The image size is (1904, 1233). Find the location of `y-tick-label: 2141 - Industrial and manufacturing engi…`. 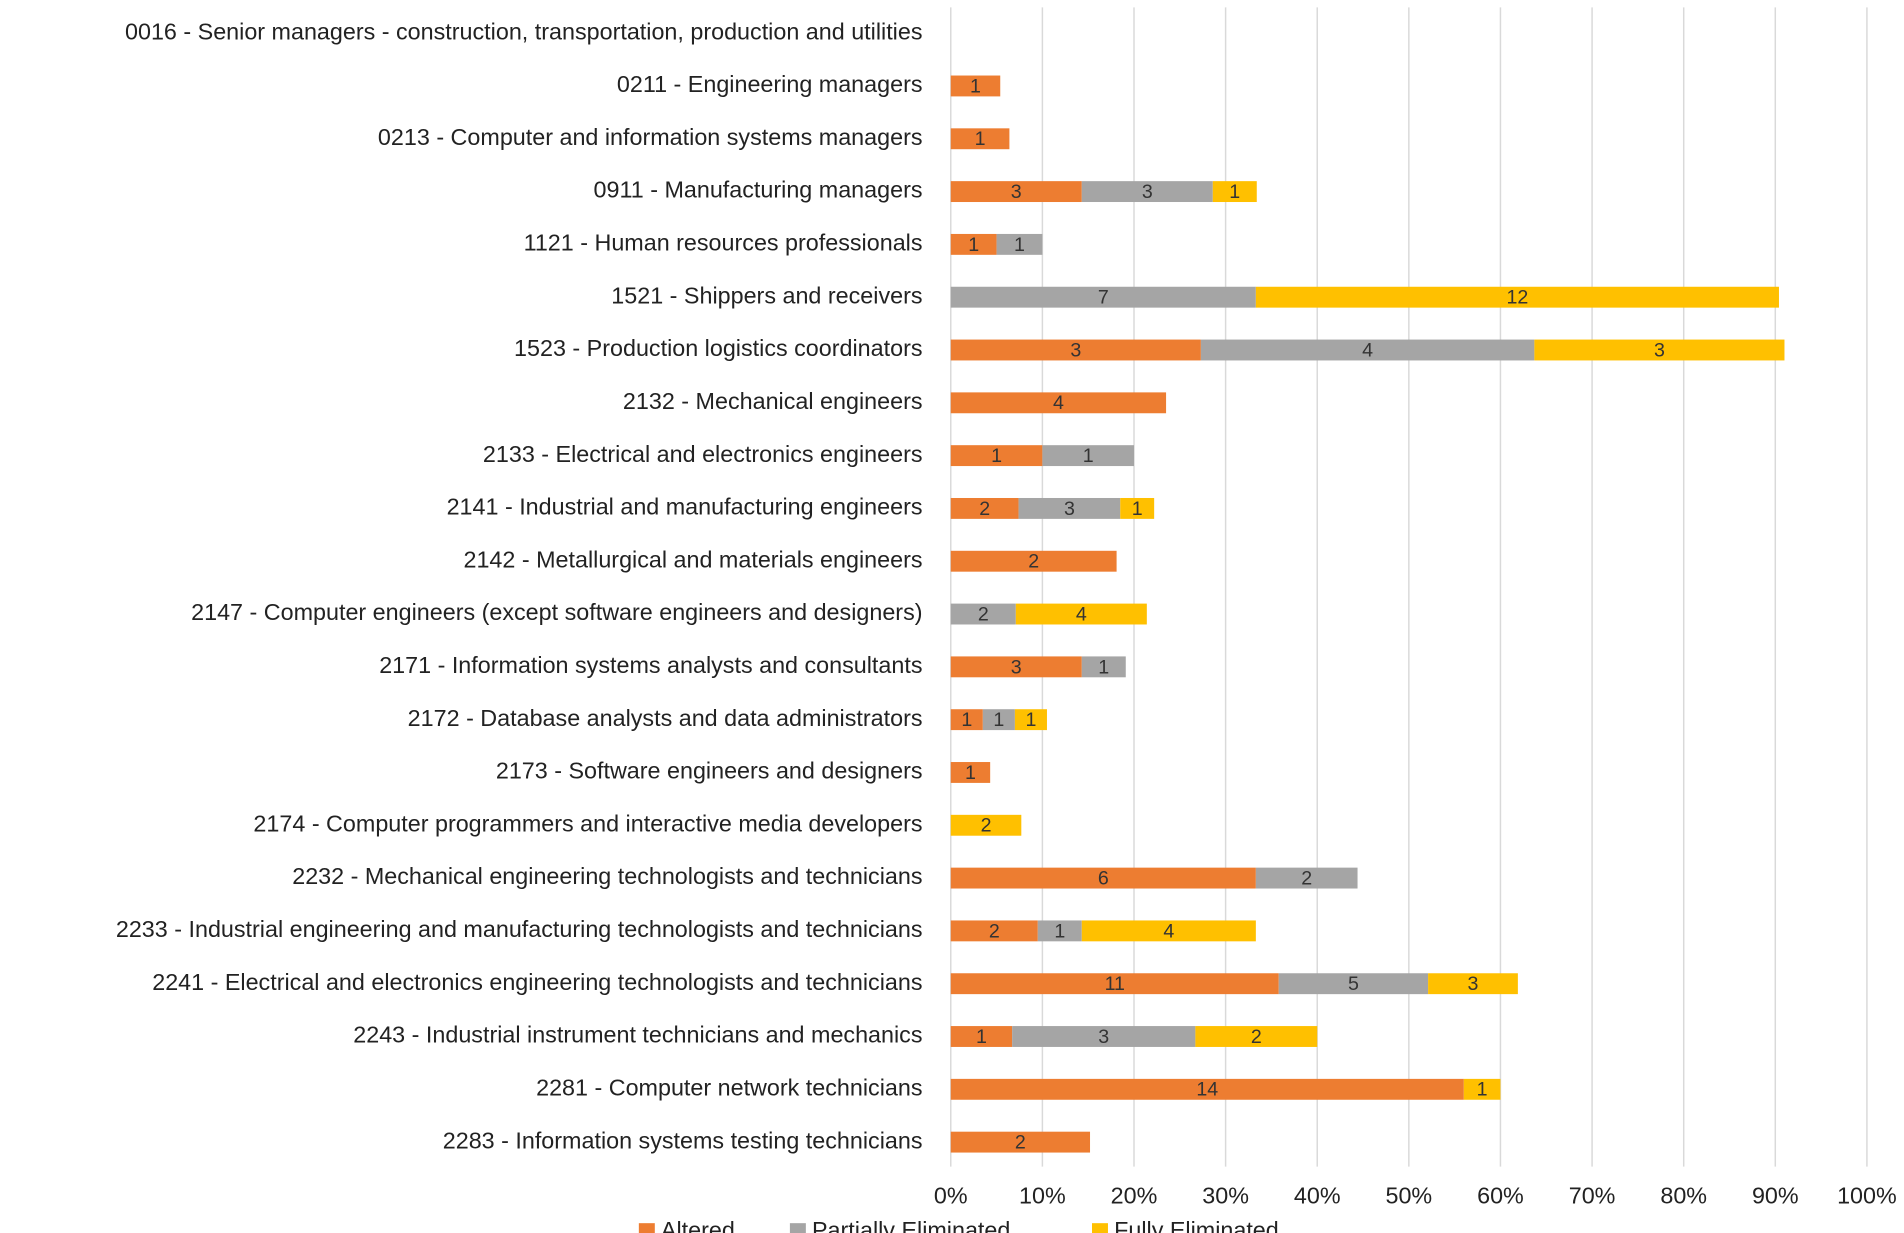

y-tick-label: 2141 - Industrial and manufacturing engi… is located at coordinates (685, 507).